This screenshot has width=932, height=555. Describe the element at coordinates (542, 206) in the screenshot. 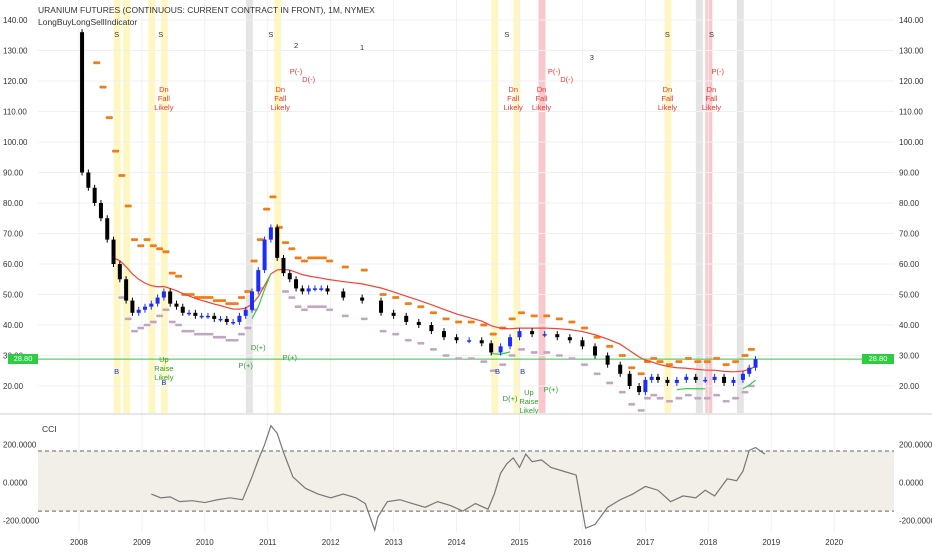

I see `signal-highlight-band` at that location.